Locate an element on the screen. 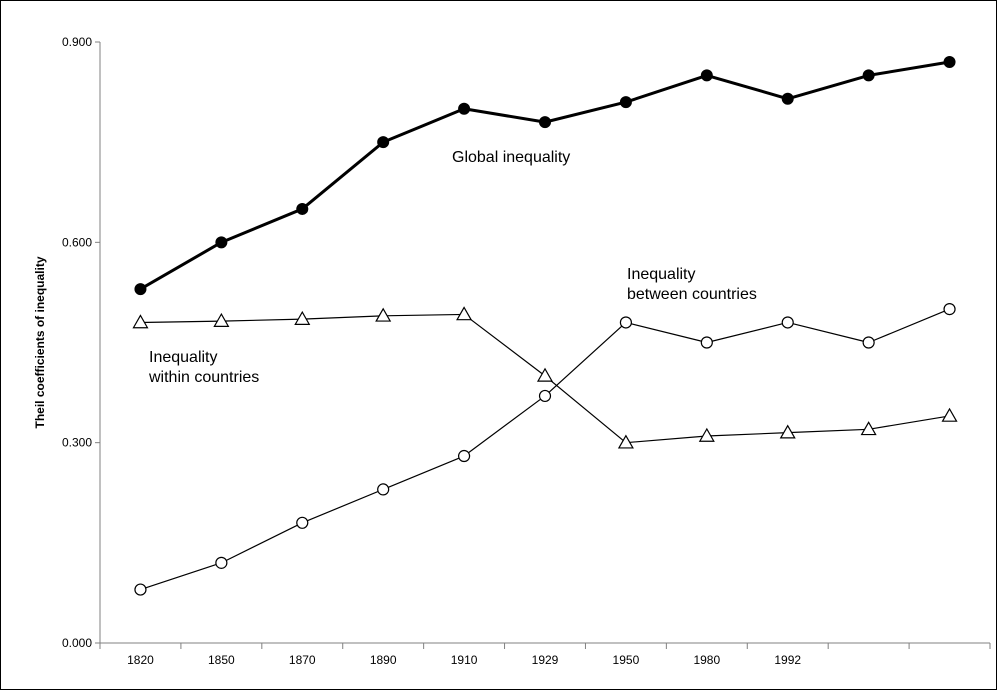 The height and width of the screenshot is (690, 997). x-tick-label: 1910 is located at coordinates (464, 660).